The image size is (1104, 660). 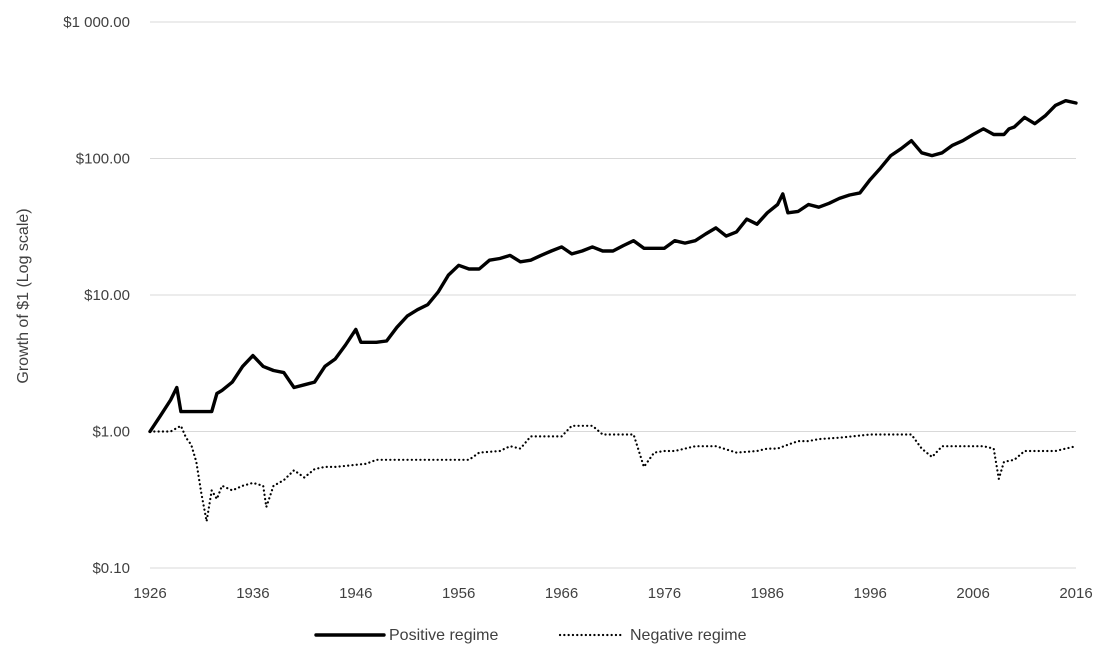 What do you see at coordinates (103, 159) in the screenshot?
I see `y-tick-label: $100.00` at bounding box center [103, 159].